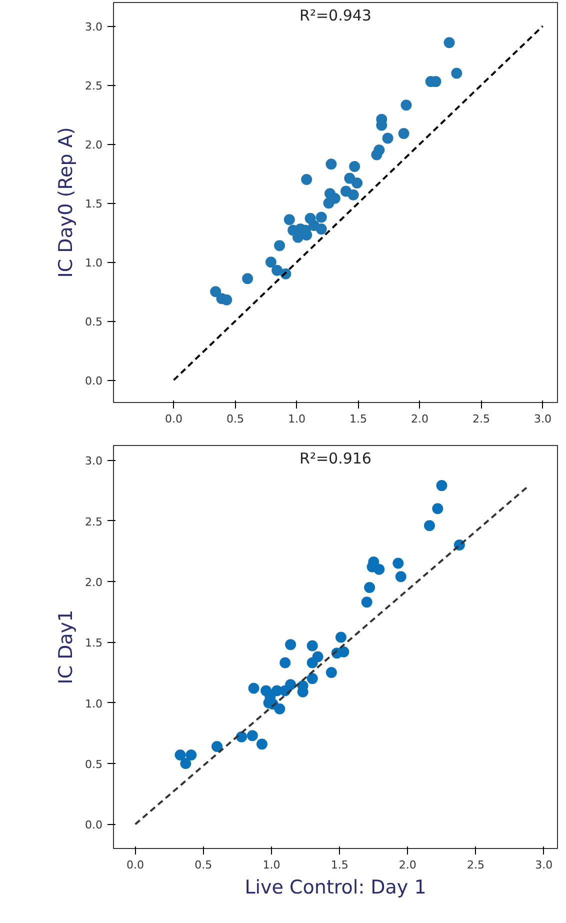 Image resolution: width=566 pixels, height=923 pixels. Describe the element at coordinates (66, 202) in the screenshot. I see `y-axis-title: IC Day0 (Rep A)` at that location.